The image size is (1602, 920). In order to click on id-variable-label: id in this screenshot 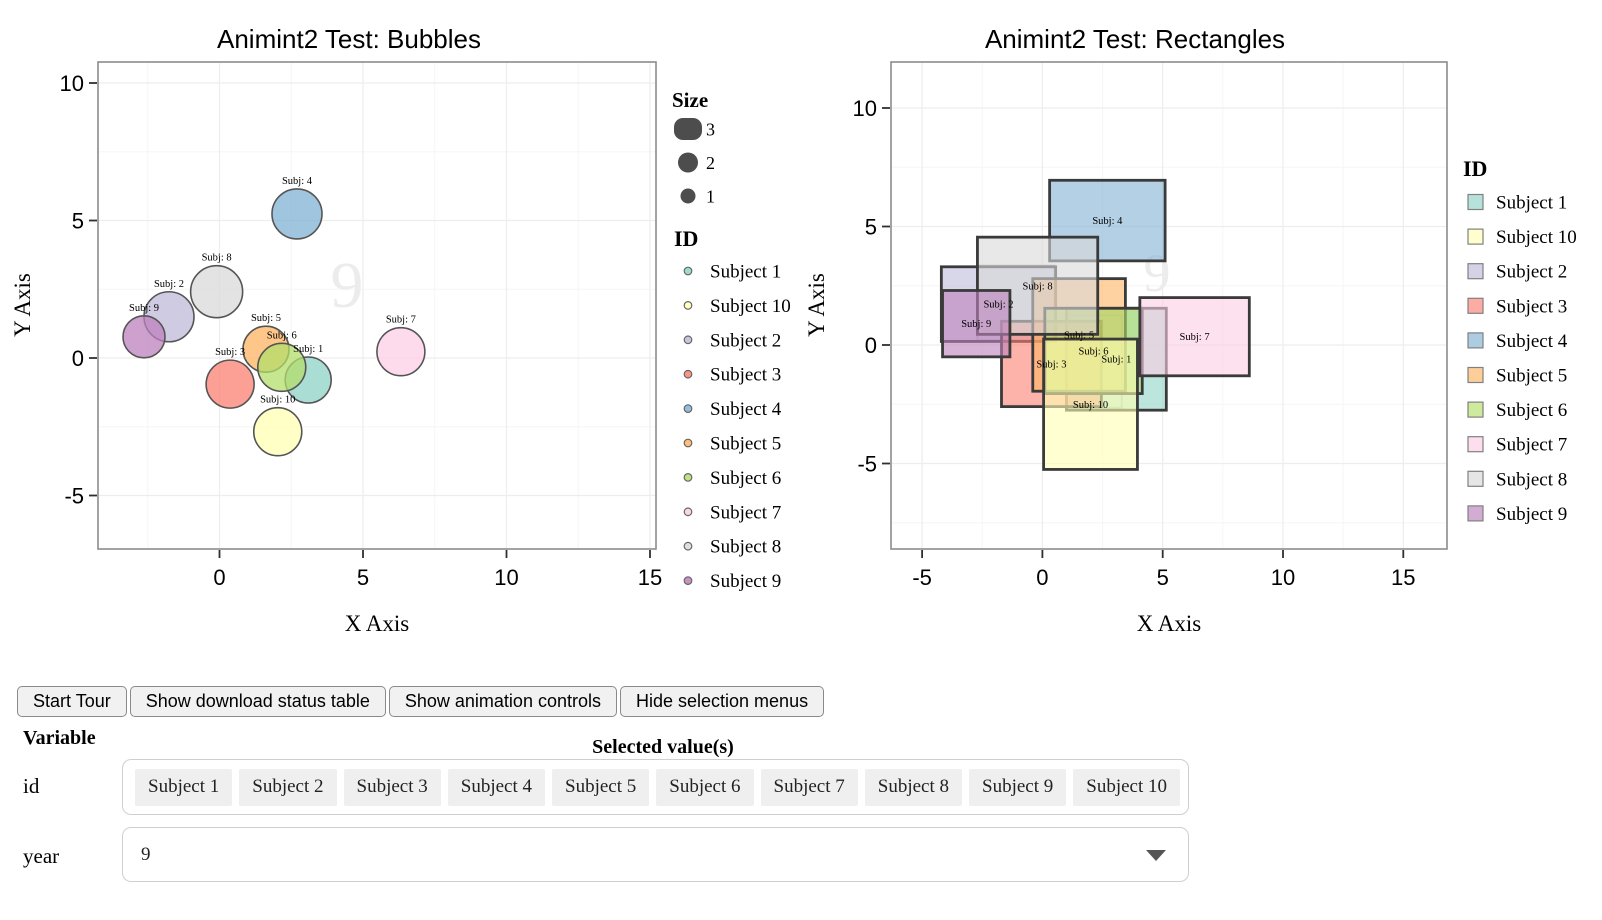, I will do `click(31, 786)`.